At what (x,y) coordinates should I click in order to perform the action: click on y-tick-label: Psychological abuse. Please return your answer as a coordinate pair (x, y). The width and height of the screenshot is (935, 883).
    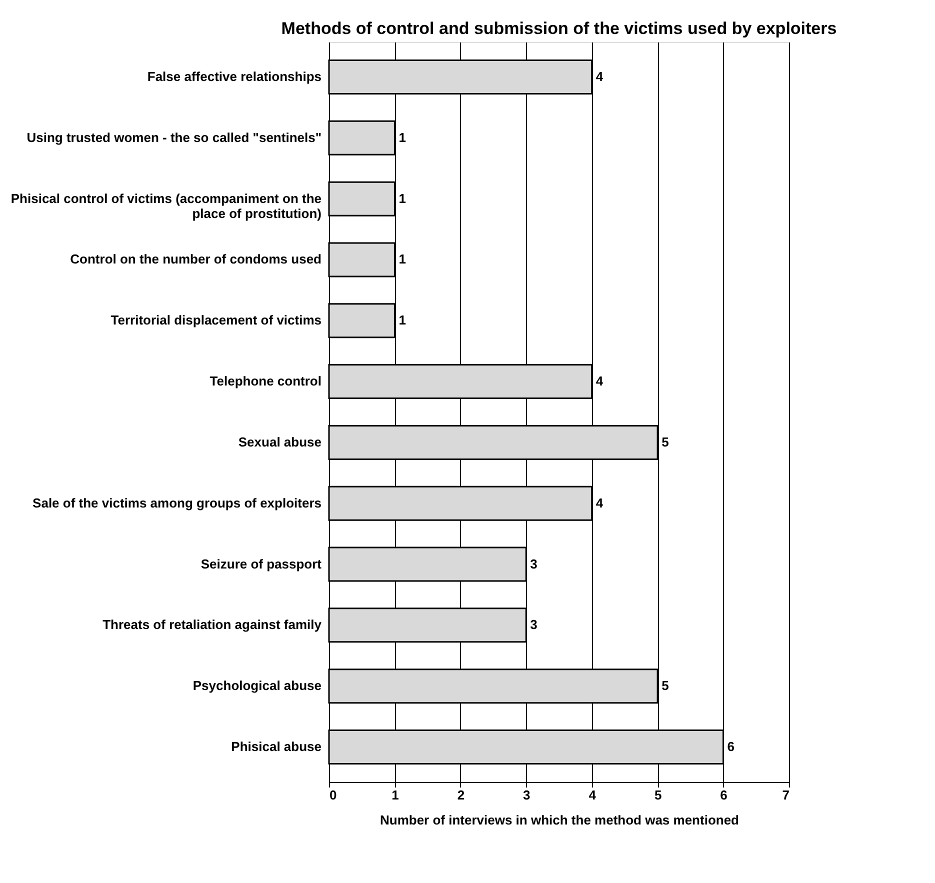
    Looking at the image, I should click on (257, 686).